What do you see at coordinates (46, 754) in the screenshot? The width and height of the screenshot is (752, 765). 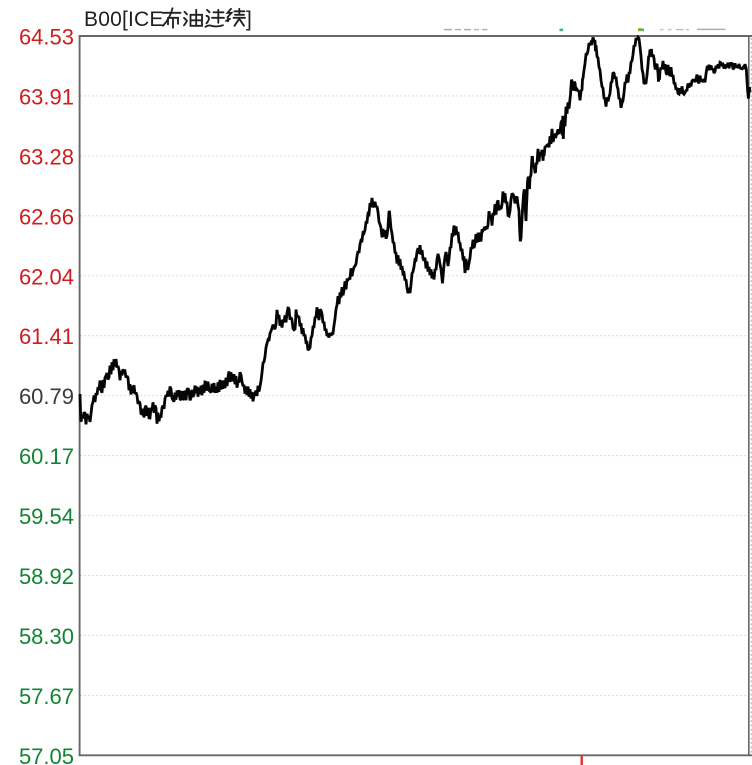 I see `svg-text: 57.05` at bounding box center [46, 754].